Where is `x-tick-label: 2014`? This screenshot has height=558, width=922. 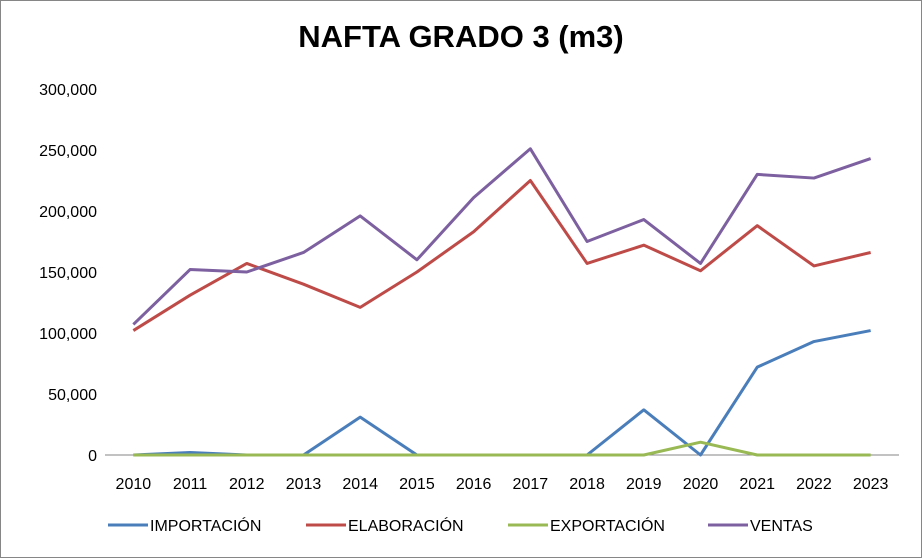
x-tick-label: 2014 is located at coordinates (360, 484).